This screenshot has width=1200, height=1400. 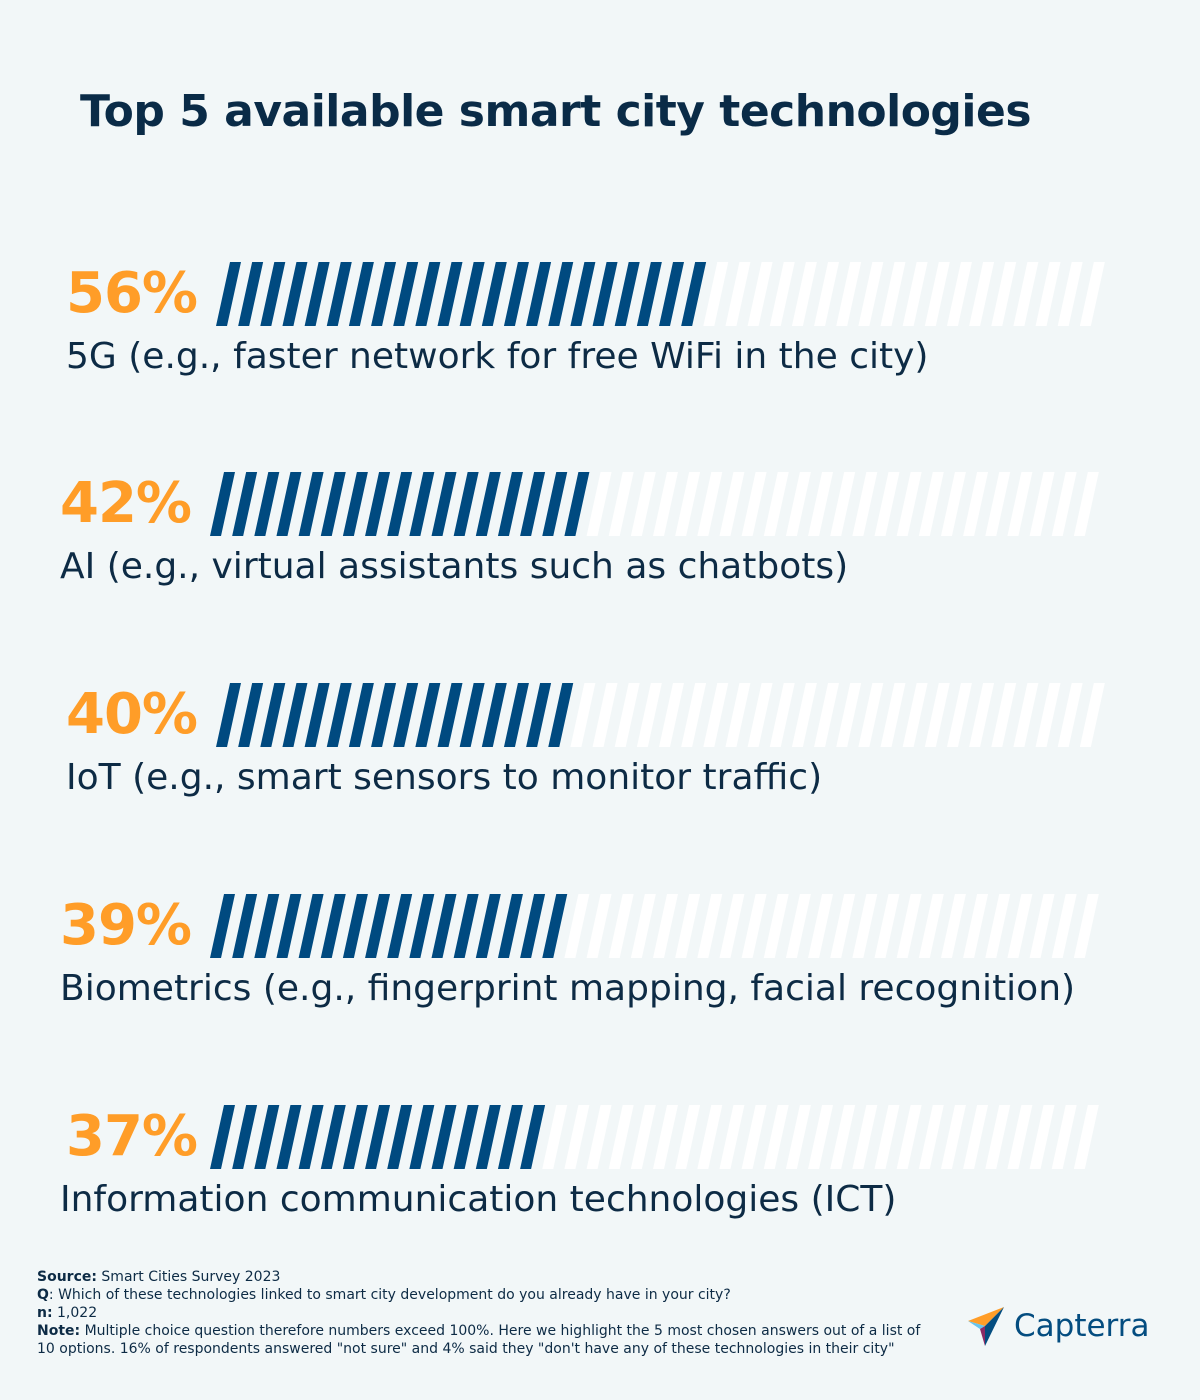 I want to click on source-label: Source:, so click(x=67, y=1277).